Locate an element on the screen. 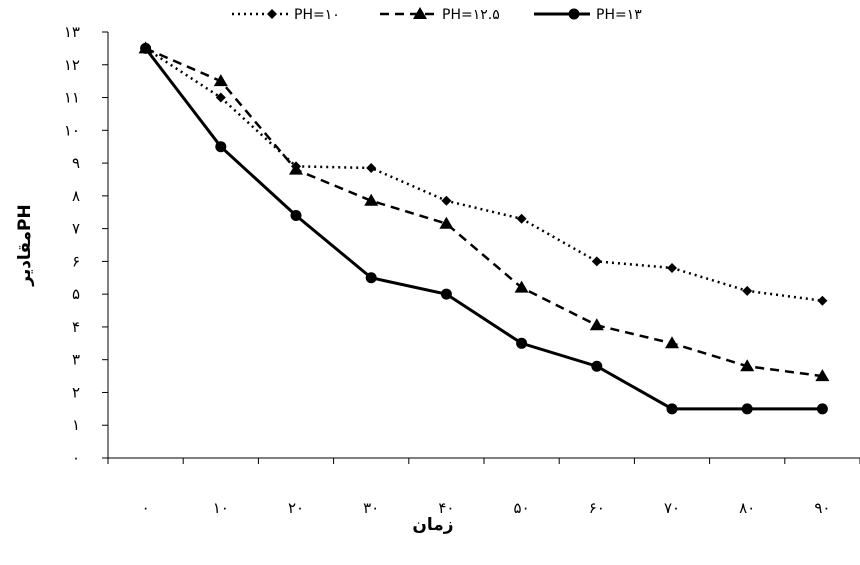  x-tick-label: ۴۰ is located at coordinates (446, 508).